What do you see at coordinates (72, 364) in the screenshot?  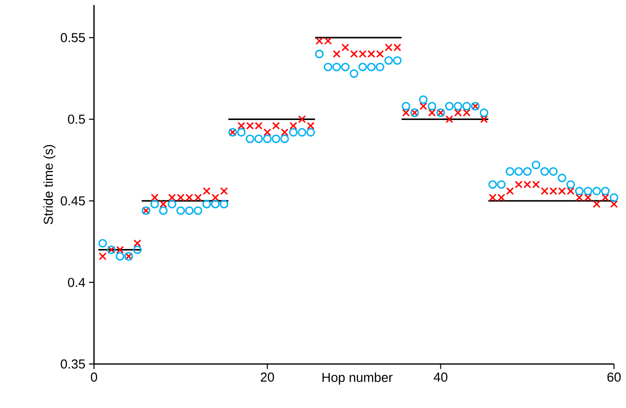 I see `y-tick-label: 0.35` at bounding box center [72, 364].